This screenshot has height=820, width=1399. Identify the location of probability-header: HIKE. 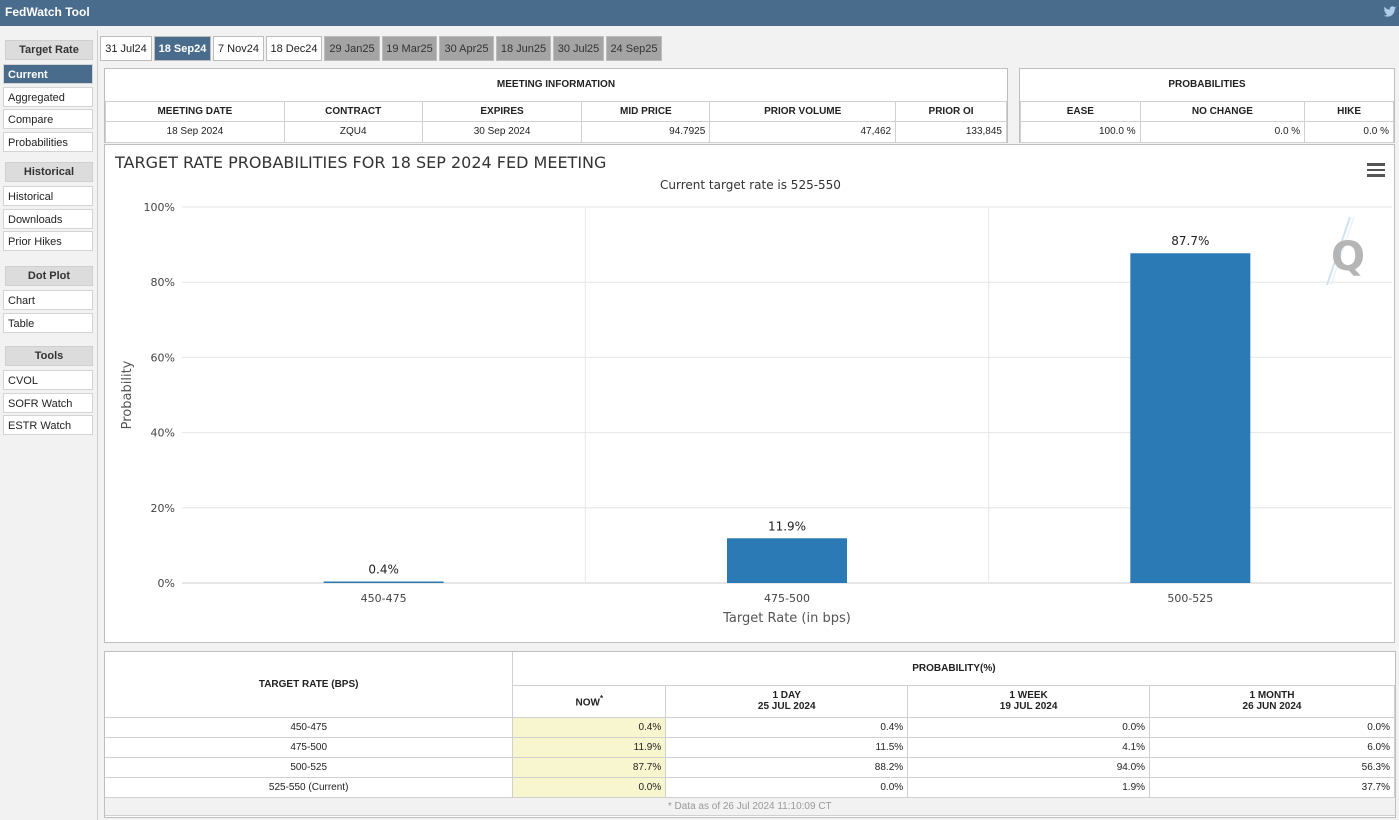
(1349, 111).